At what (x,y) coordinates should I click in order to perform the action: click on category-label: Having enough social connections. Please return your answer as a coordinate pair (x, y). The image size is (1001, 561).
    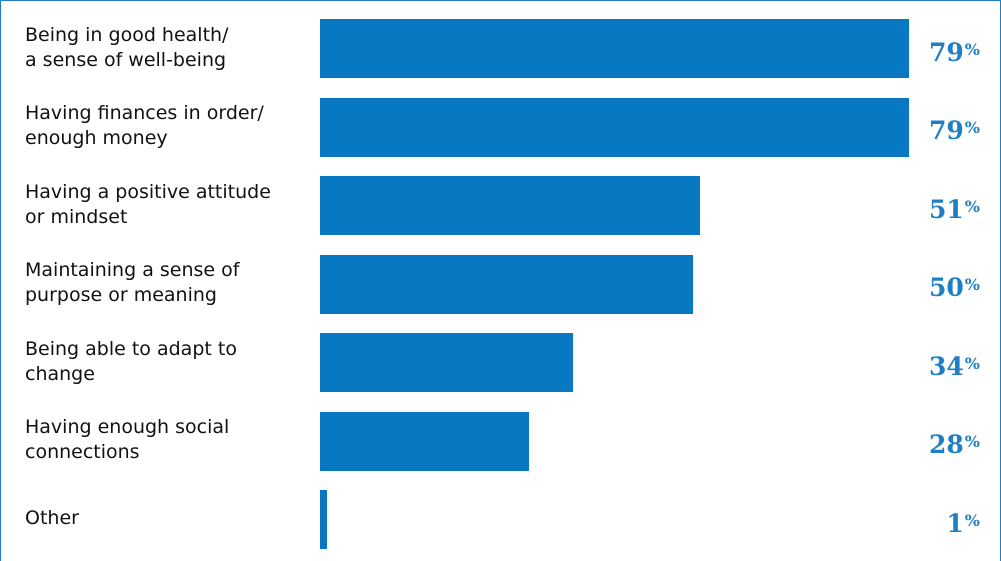
    Looking at the image, I should click on (127, 439).